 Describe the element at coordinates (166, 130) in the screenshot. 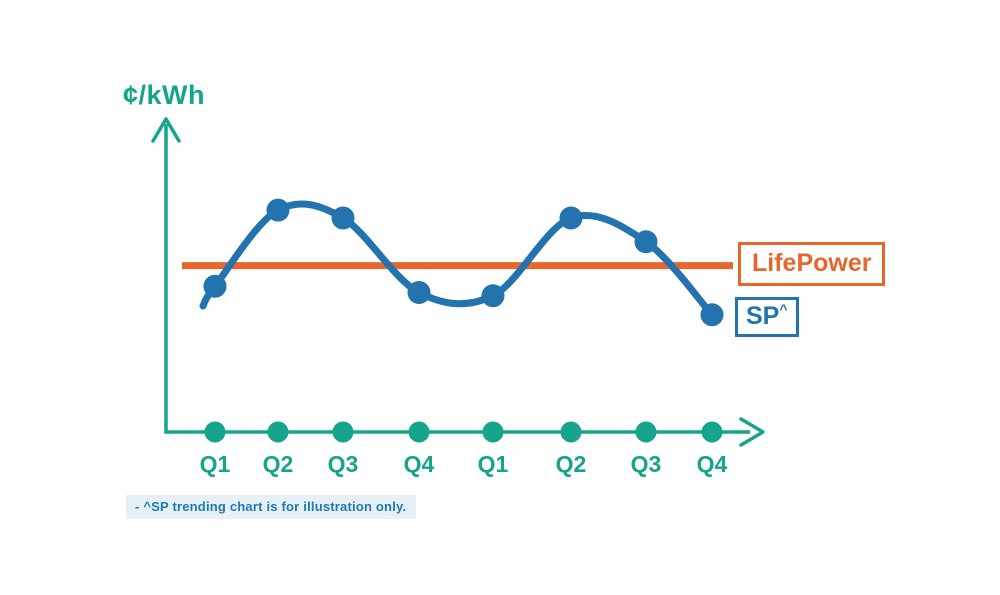

I see `y-axis-arrowhead-icon` at that location.